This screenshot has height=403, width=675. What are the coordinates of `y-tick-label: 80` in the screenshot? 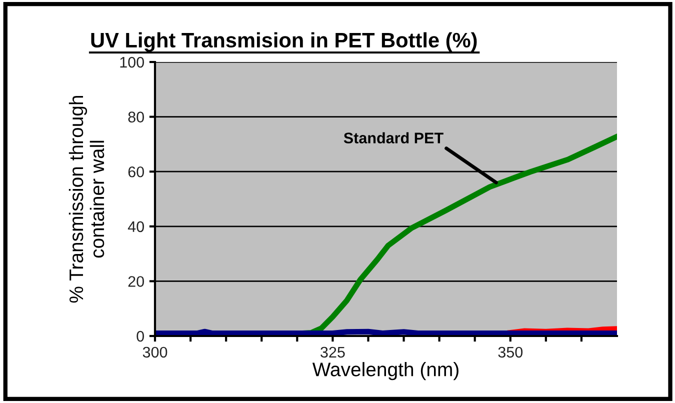 It's located at (136, 117).